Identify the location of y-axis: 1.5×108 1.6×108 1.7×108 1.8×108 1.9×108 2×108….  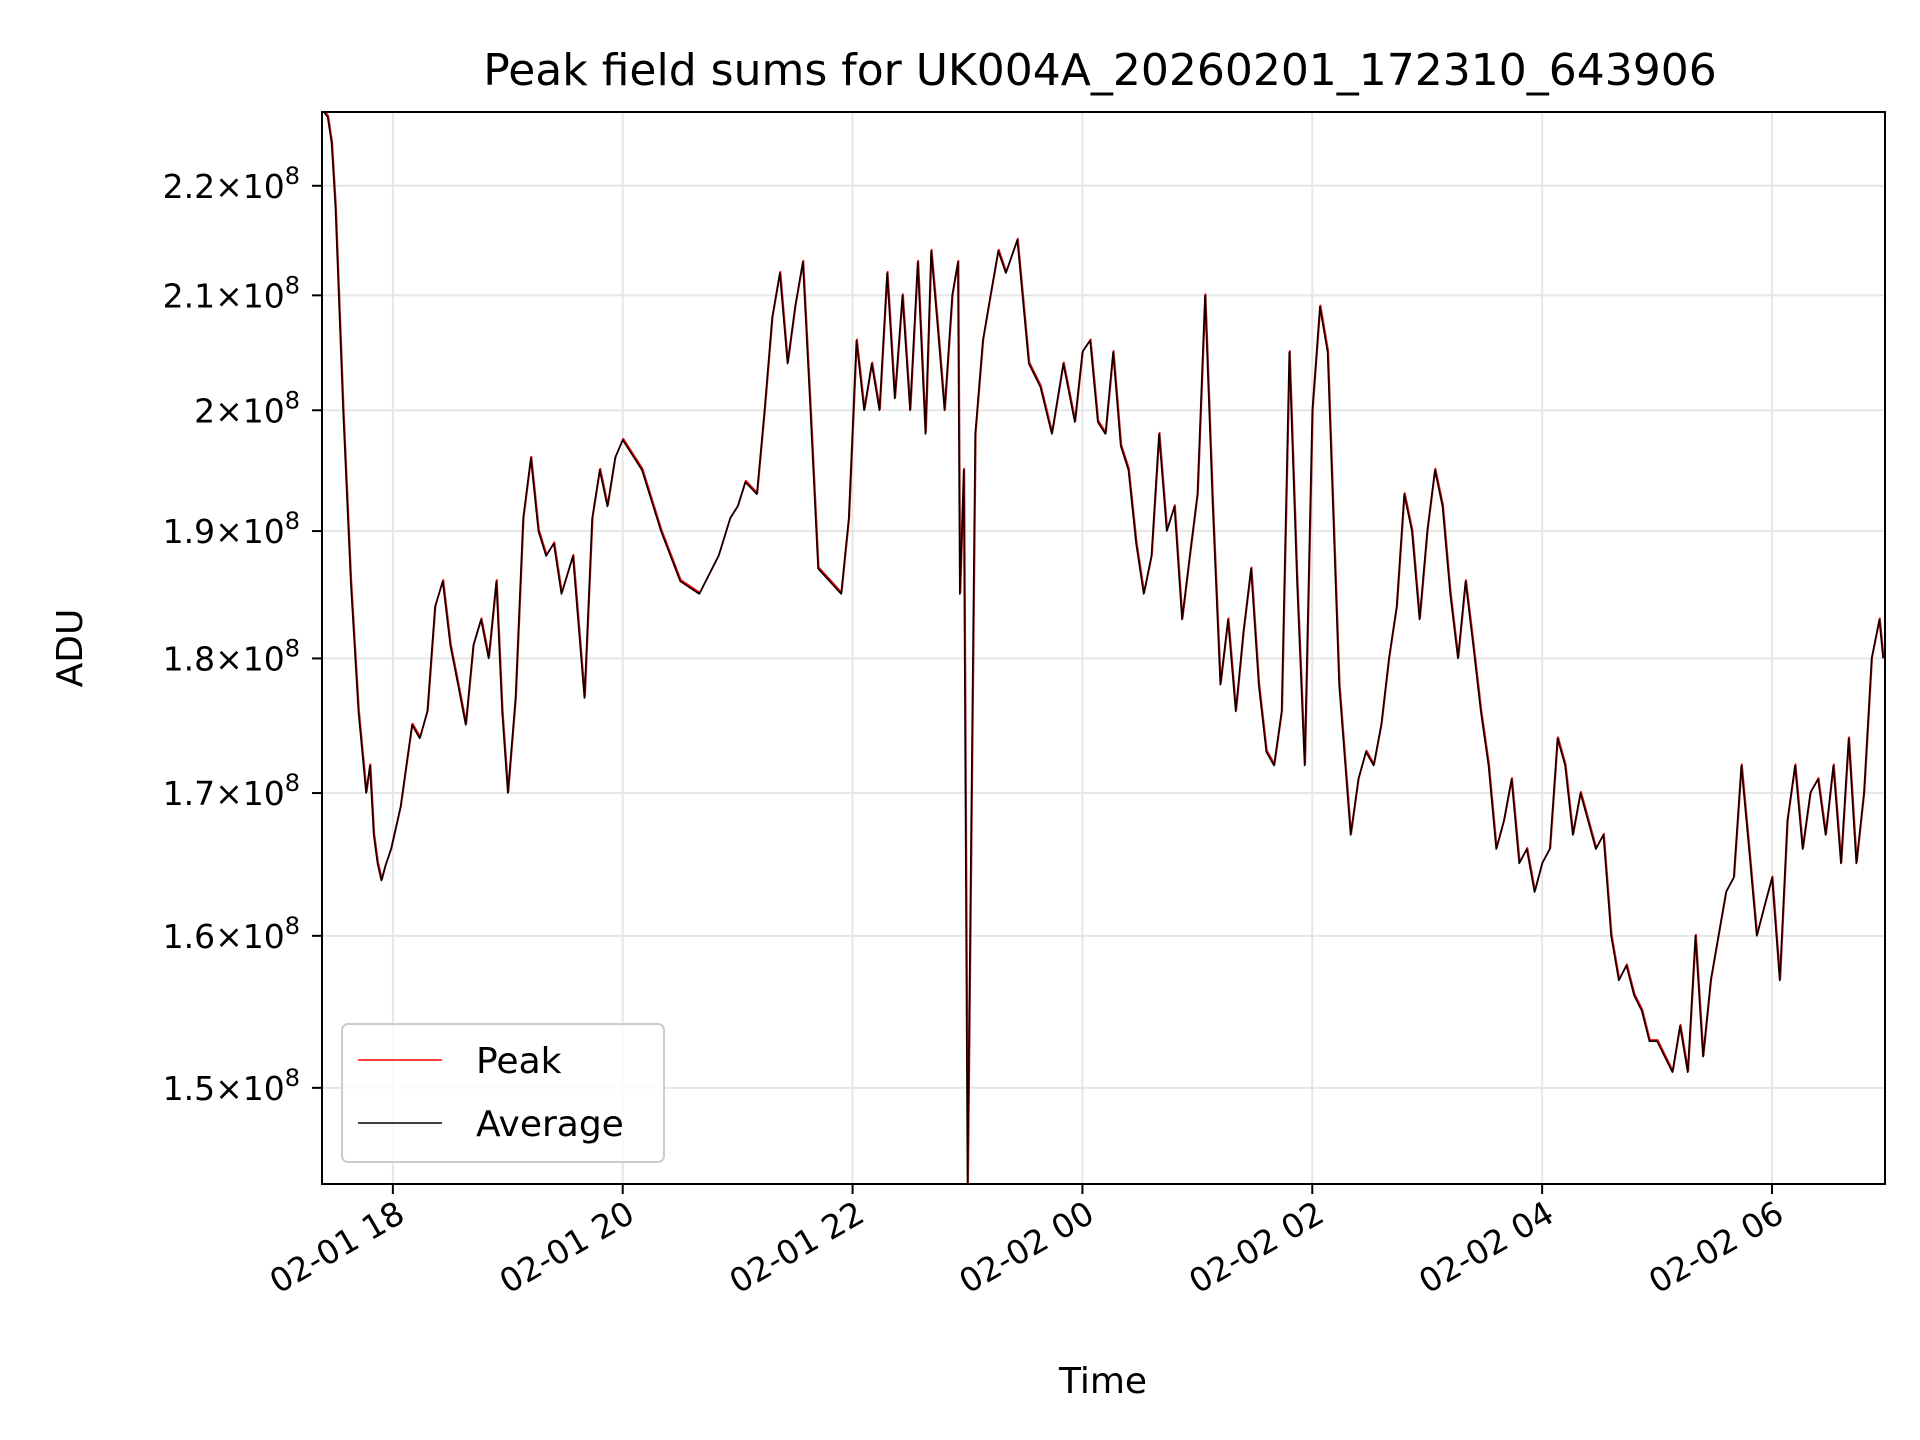
(242, 635).